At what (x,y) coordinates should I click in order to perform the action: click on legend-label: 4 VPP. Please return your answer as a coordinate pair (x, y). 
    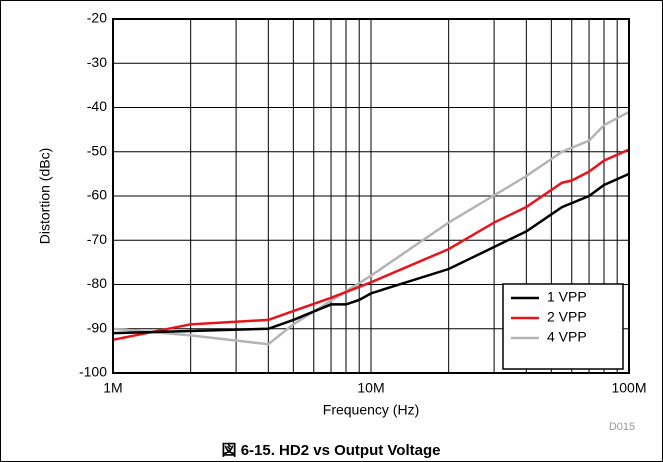
    Looking at the image, I should click on (567, 337).